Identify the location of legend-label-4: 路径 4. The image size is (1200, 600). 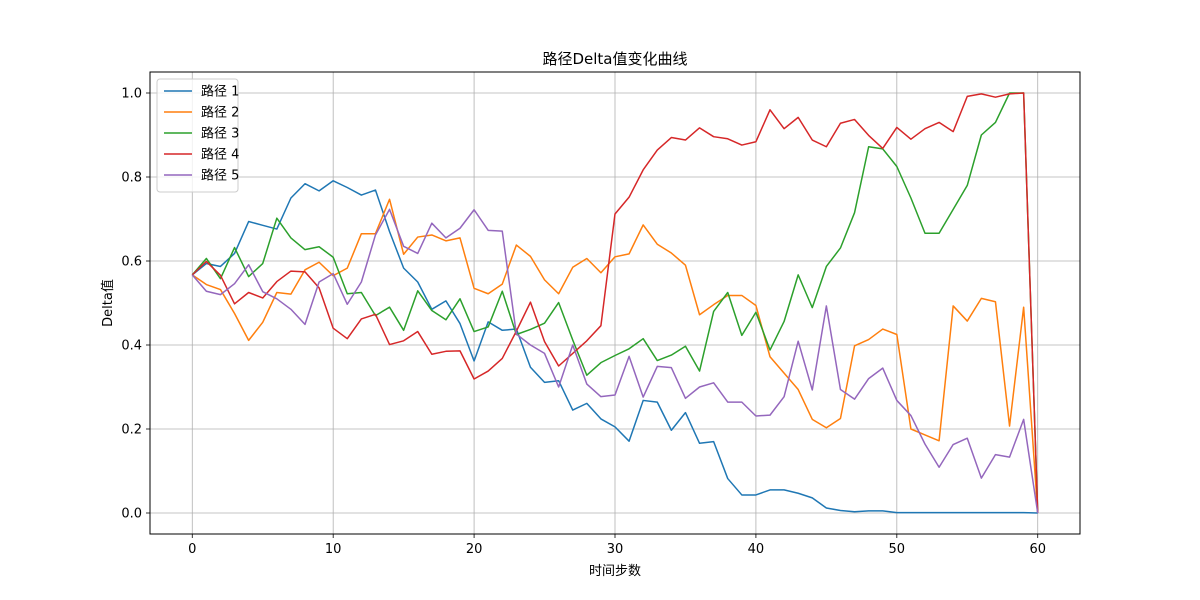
(220, 155).